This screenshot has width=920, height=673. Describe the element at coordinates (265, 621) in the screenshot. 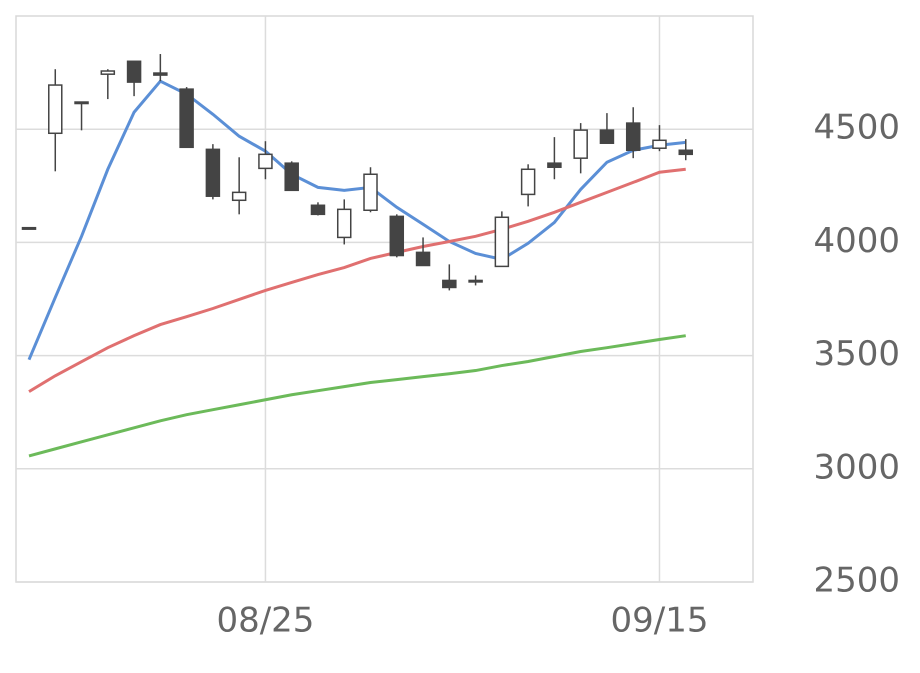

I see `x-tick-label: 08/25` at that location.